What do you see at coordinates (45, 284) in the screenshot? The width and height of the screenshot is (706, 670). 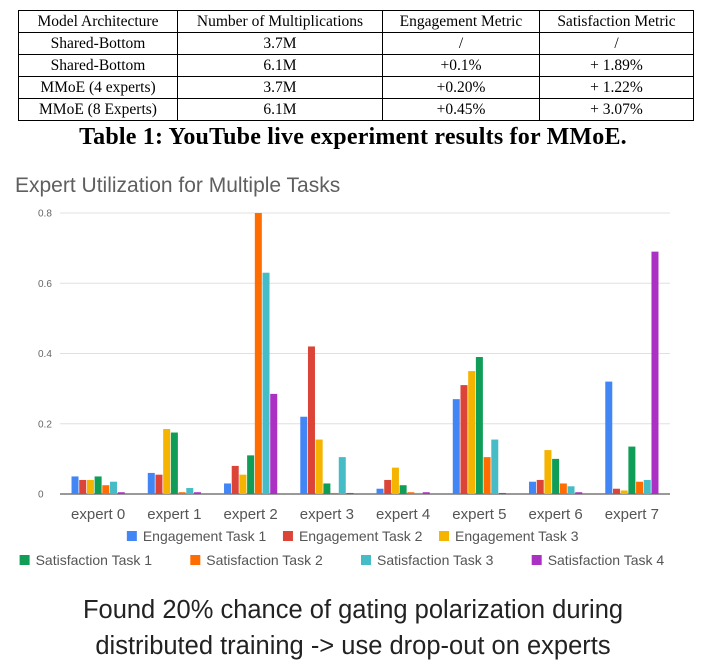 I see `y-tick-label: 0.6` at bounding box center [45, 284].